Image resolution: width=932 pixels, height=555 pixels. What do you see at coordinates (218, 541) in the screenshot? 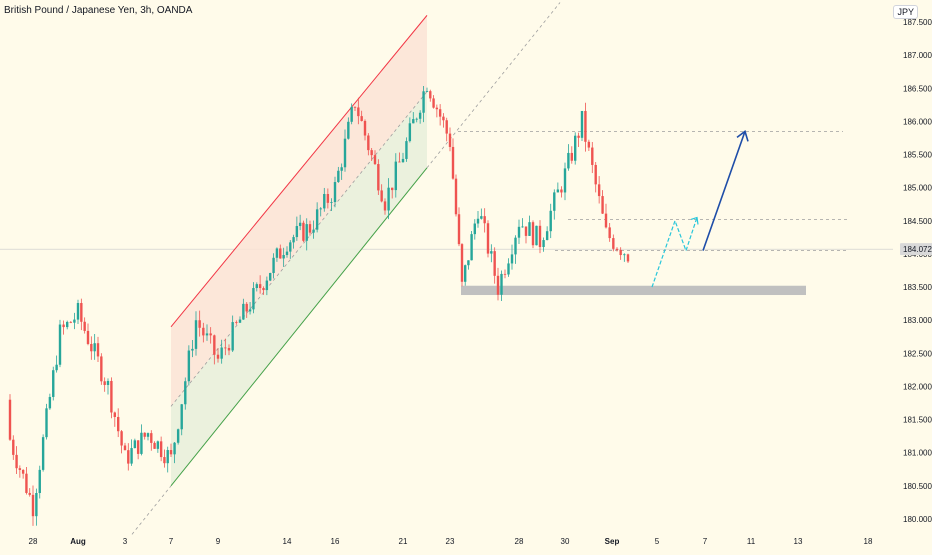
I see `x-tick-label: 9` at bounding box center [218, 541].